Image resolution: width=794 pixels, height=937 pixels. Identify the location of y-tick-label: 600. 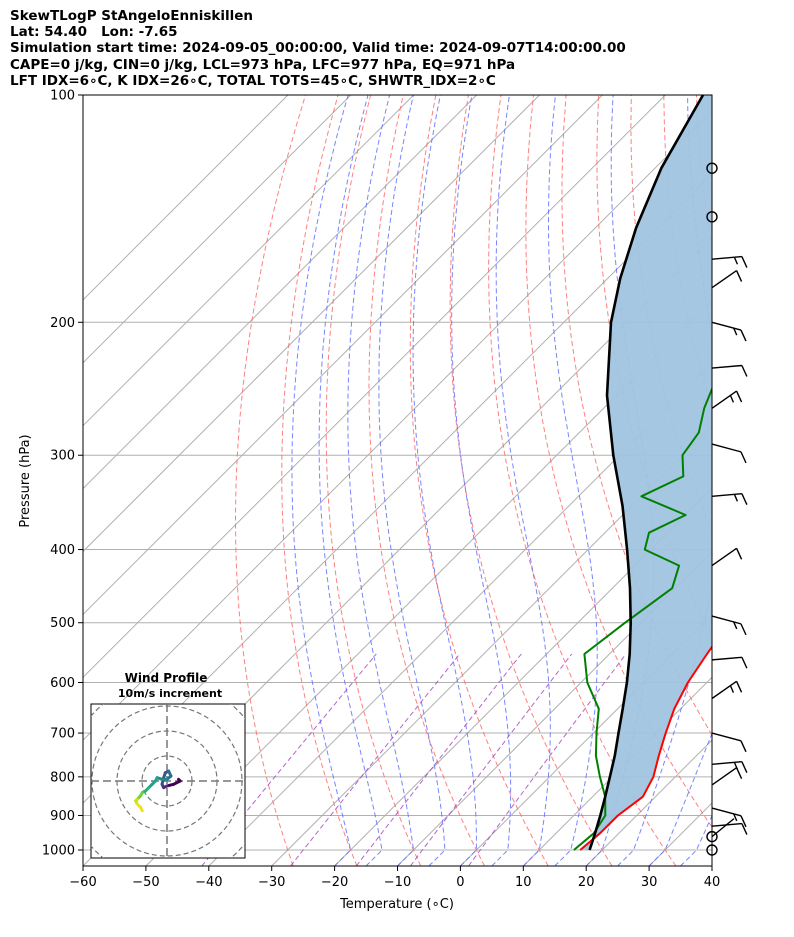
(62, 683).